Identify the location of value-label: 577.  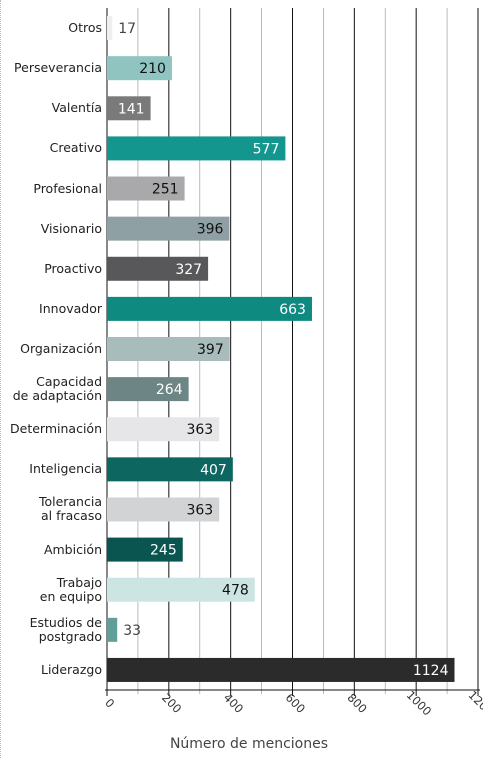
(266, 149).